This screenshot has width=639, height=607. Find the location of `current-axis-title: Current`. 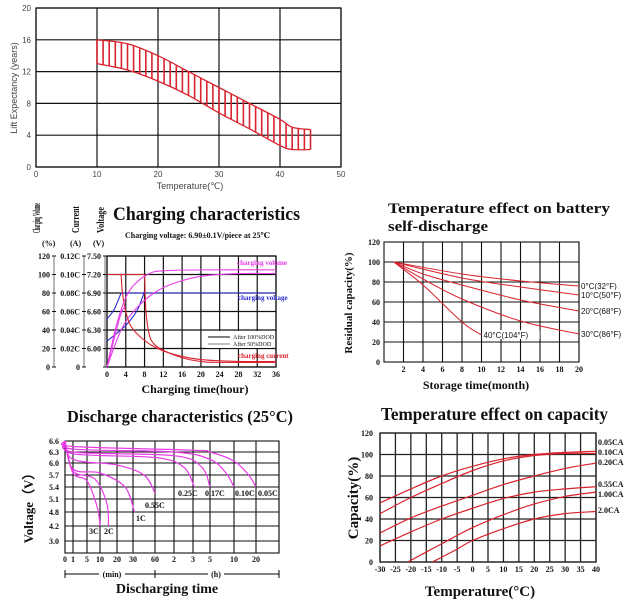

current-axis-title: Current is located at coordinates (76, 219).